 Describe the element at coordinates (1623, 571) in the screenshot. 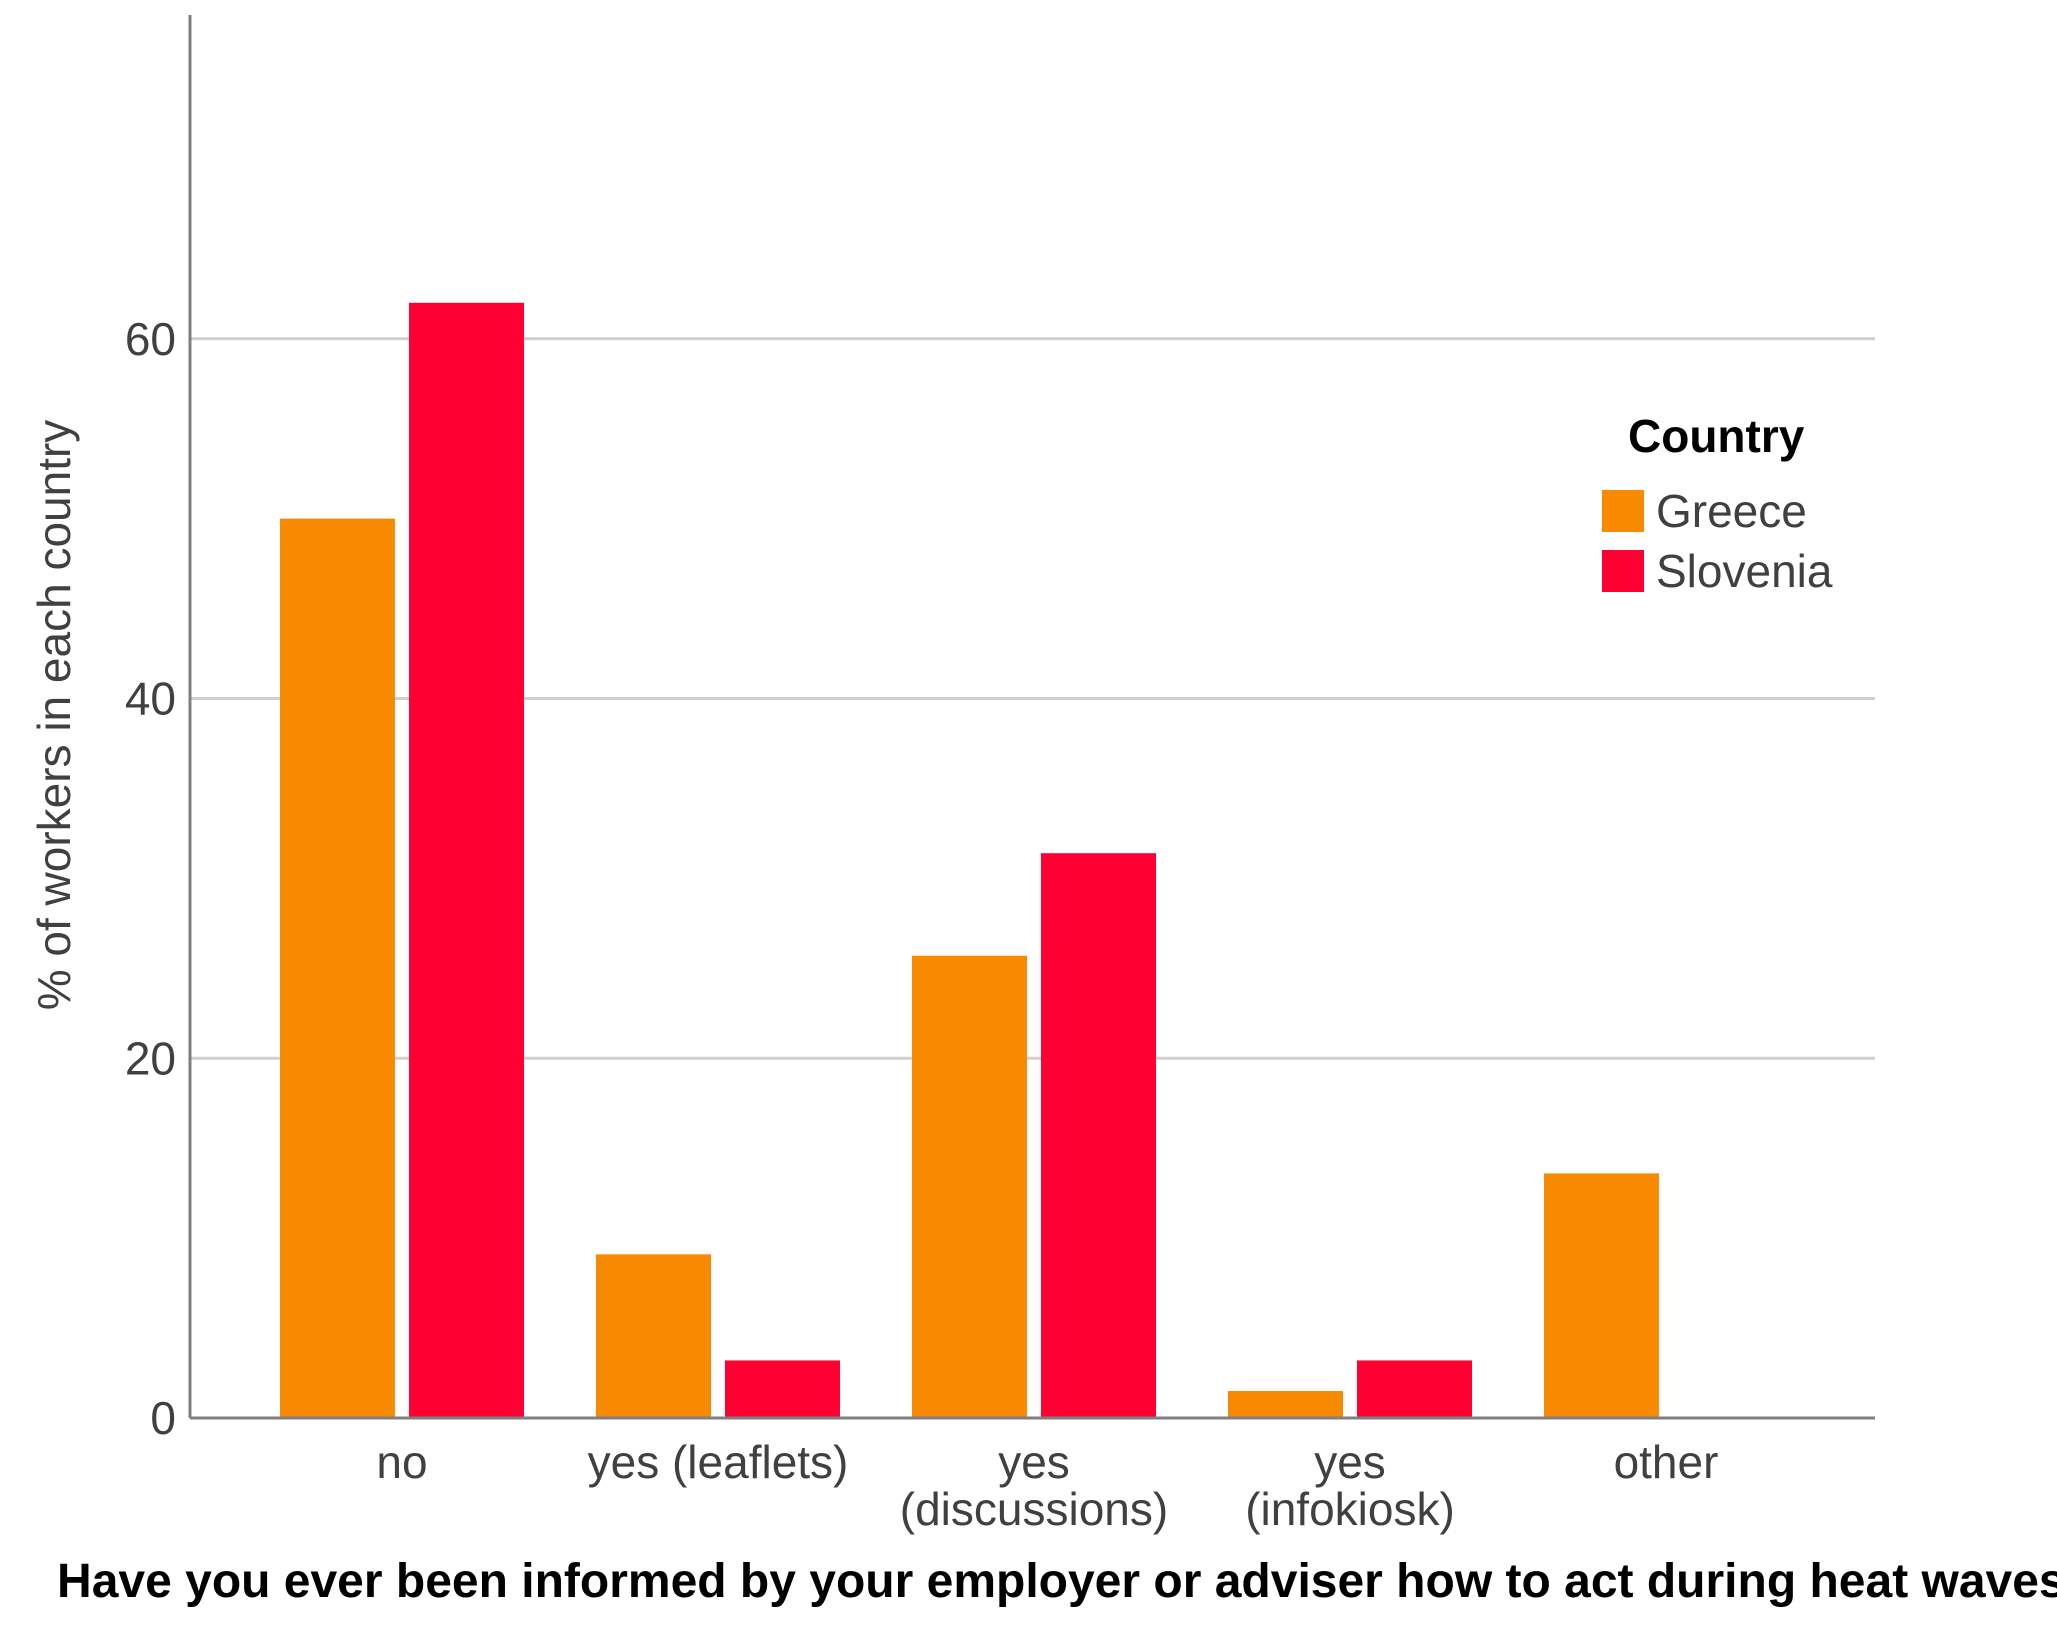

I see `legend-swatch-slovenia` at that location.